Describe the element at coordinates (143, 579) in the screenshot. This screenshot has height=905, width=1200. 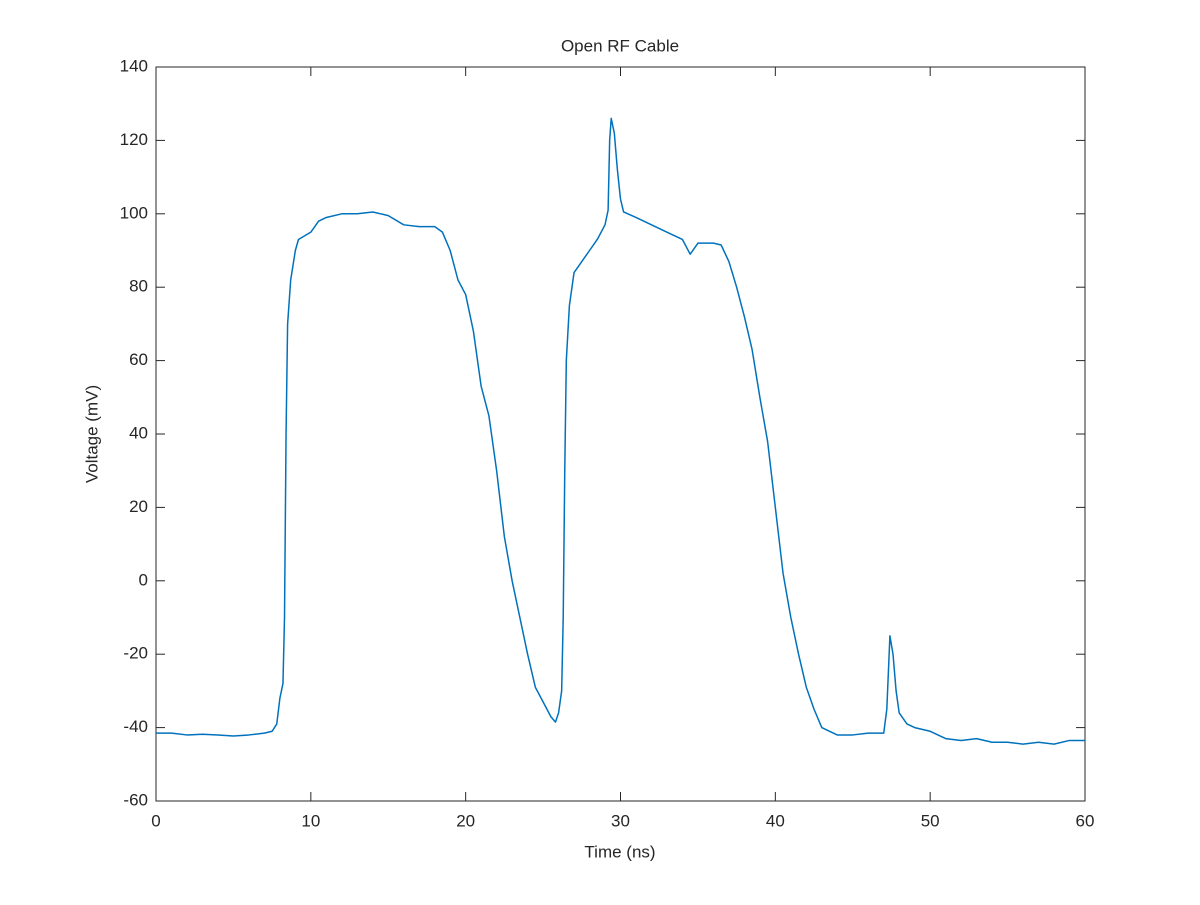
I see `y-tick-label: 0` at that location.